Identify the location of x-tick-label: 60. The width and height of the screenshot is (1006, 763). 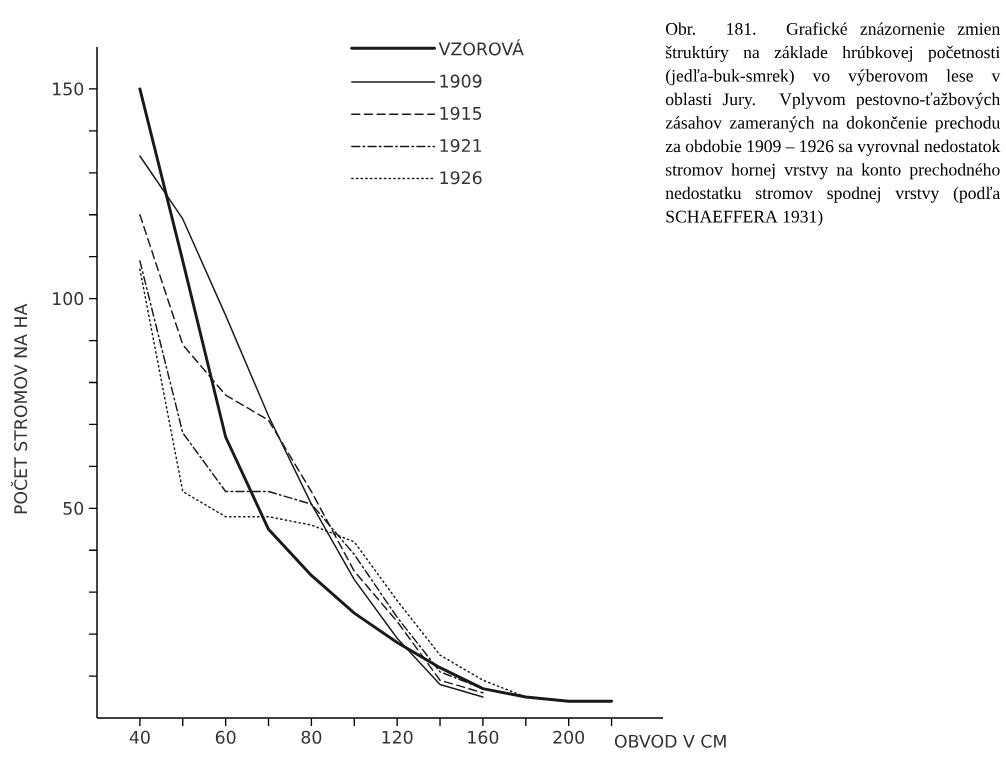
(225, 737).